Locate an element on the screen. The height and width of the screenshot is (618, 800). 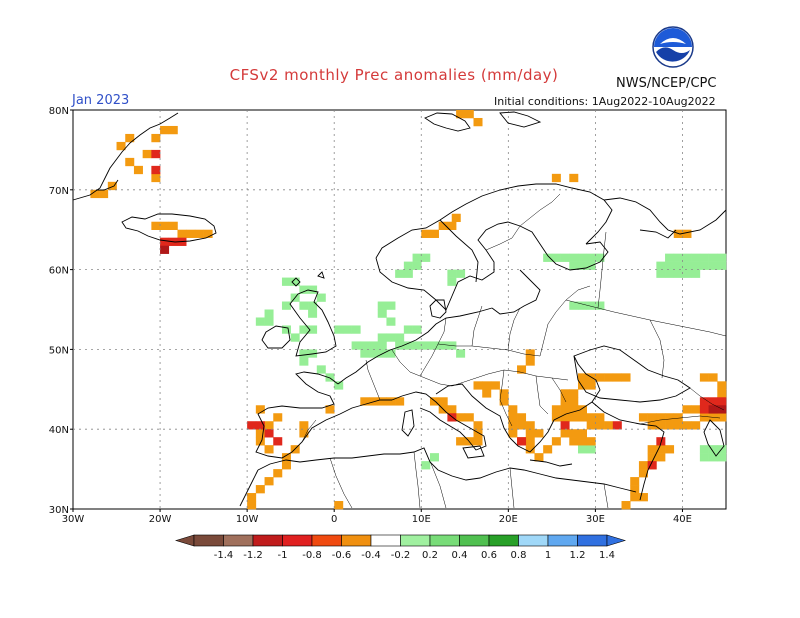
ireland is located at coordinates (276, 337).